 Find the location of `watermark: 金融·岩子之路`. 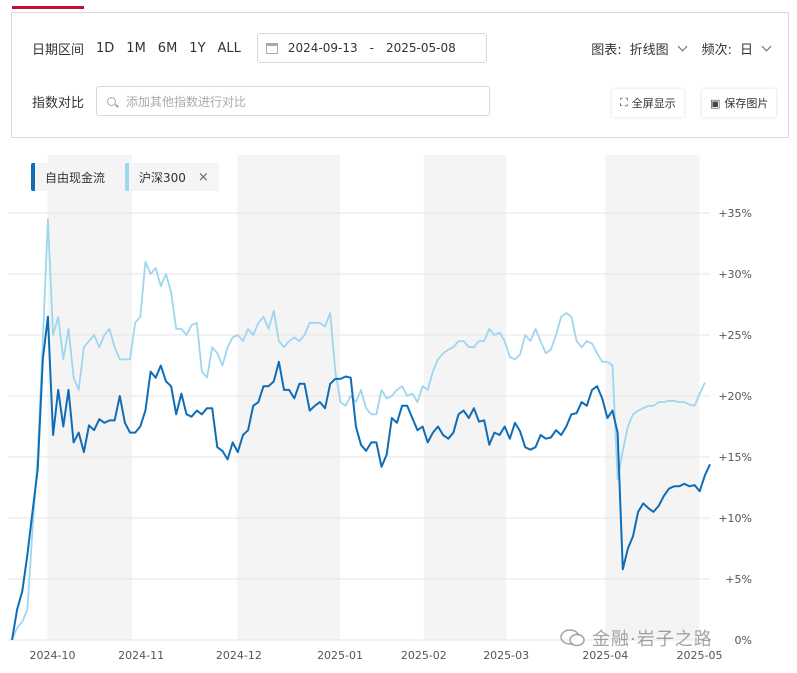

watermark: 金融·岩子之路 is located at coordinates (636, 638).